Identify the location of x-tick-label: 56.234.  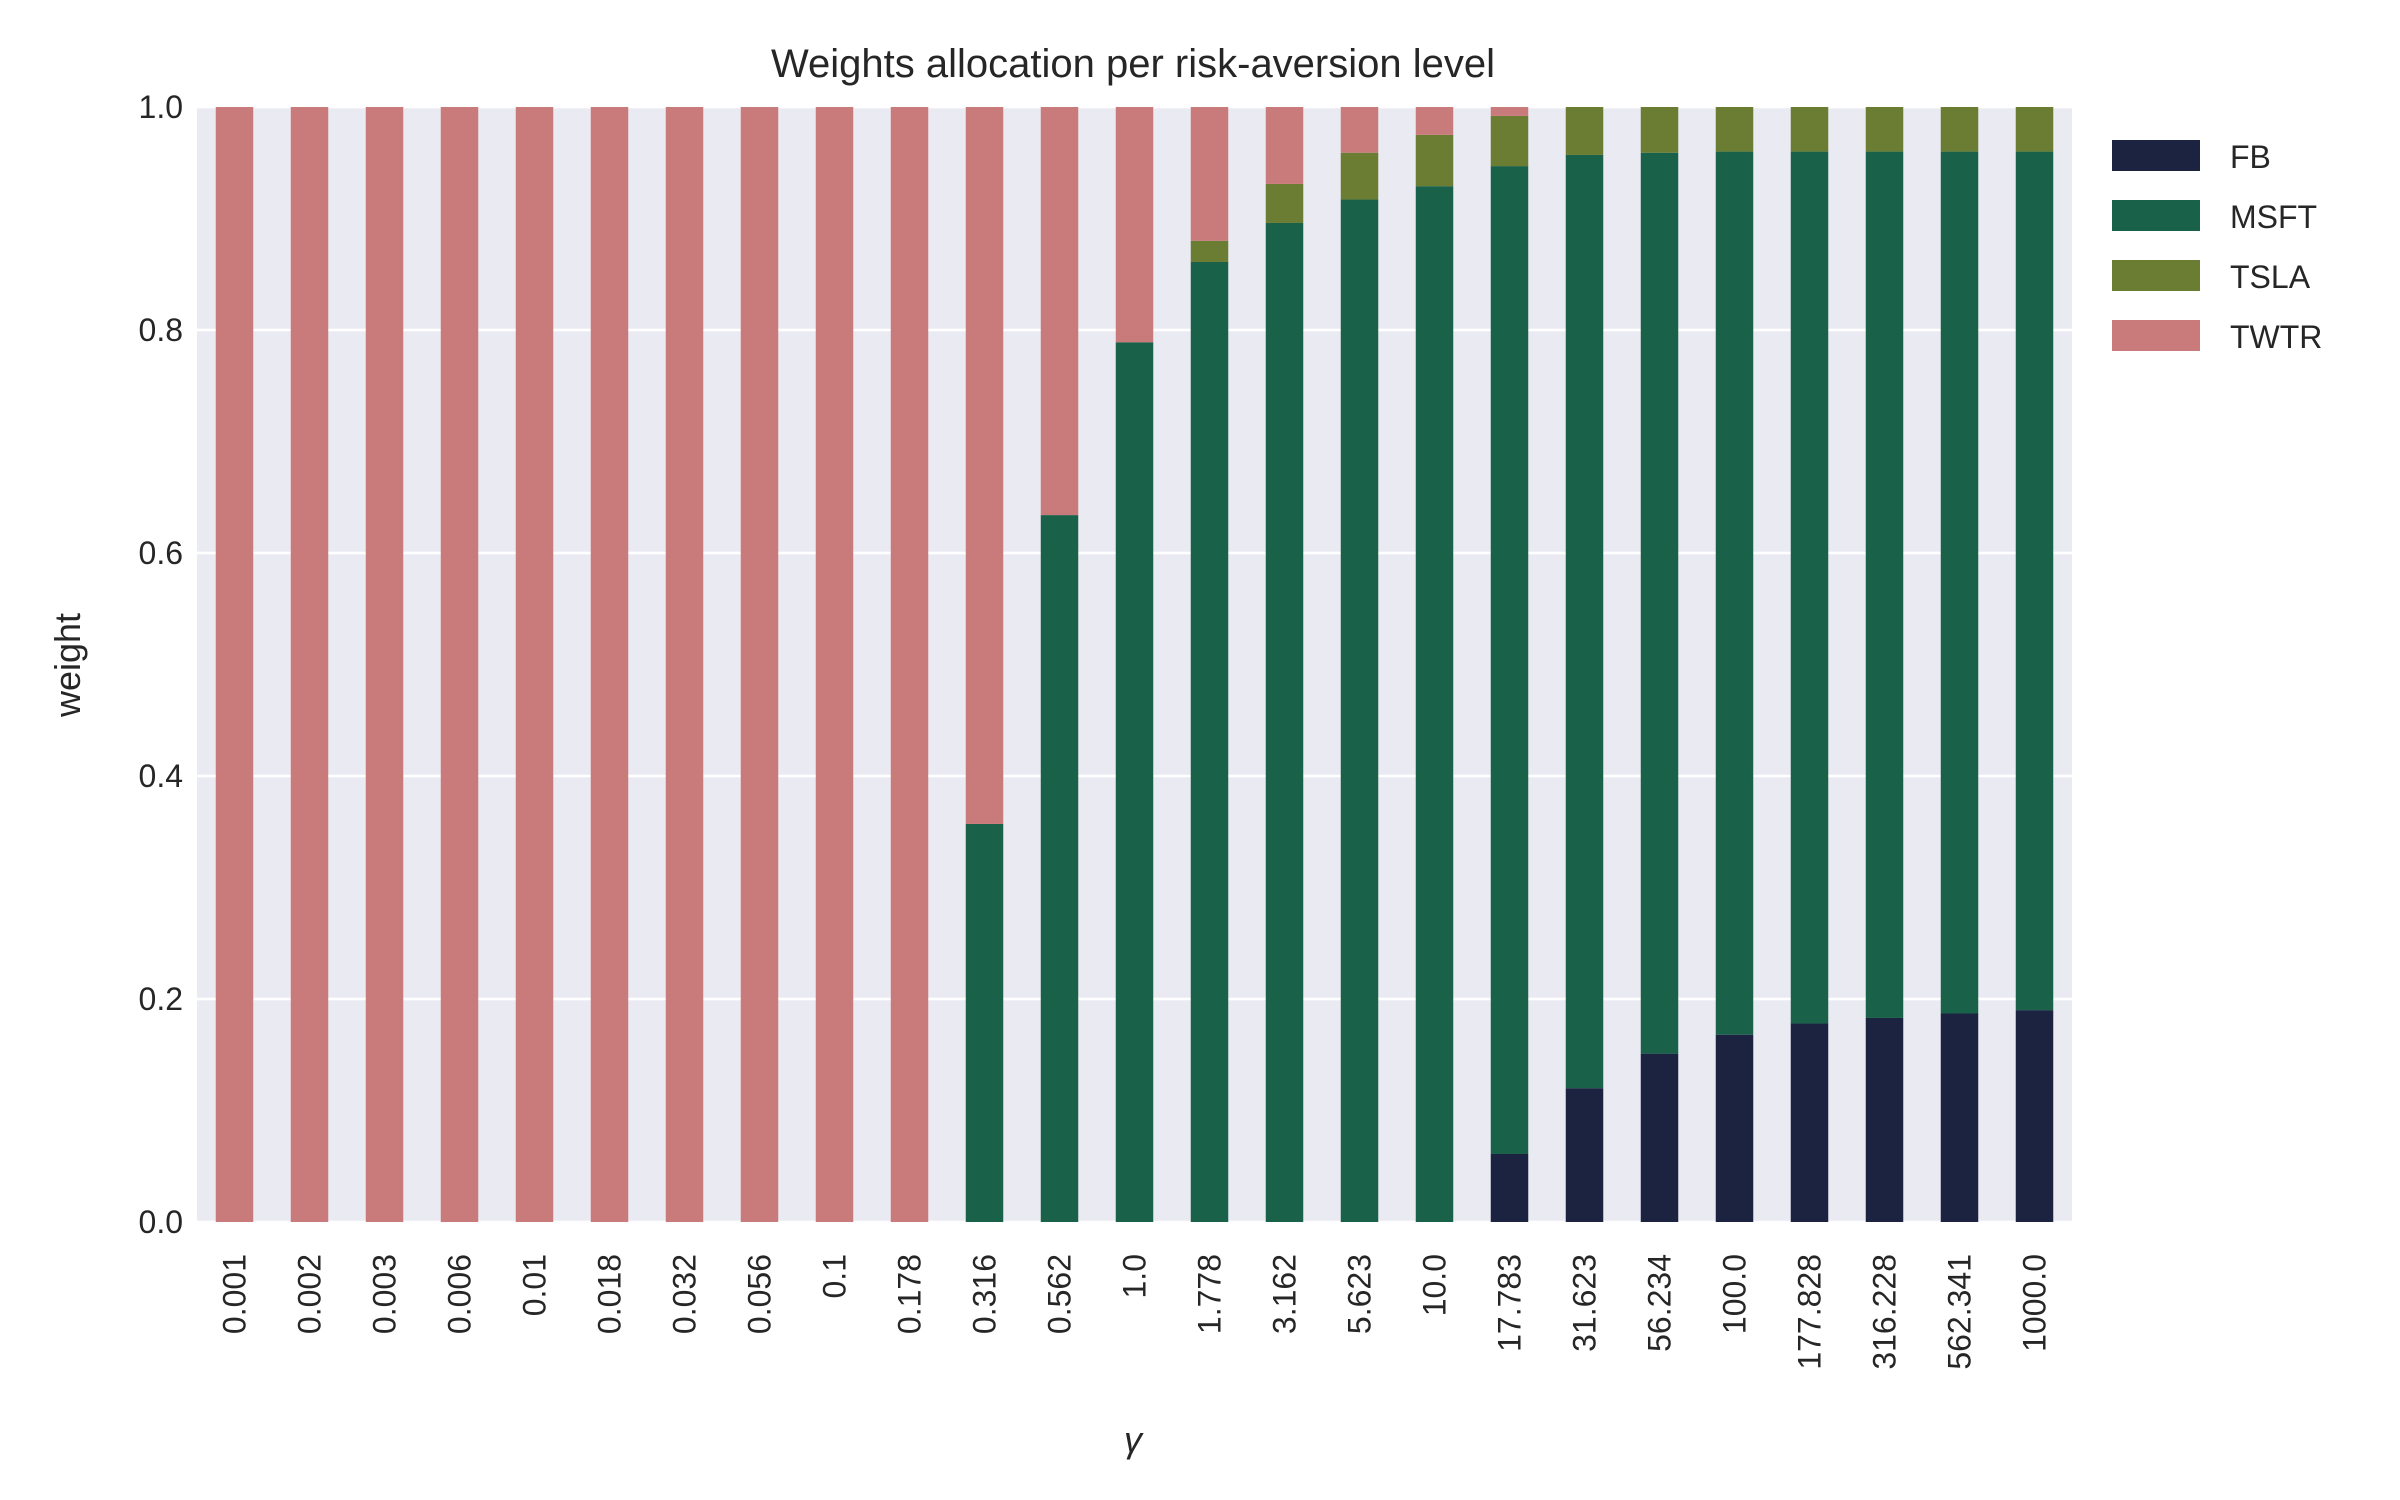
(1660, 1303).